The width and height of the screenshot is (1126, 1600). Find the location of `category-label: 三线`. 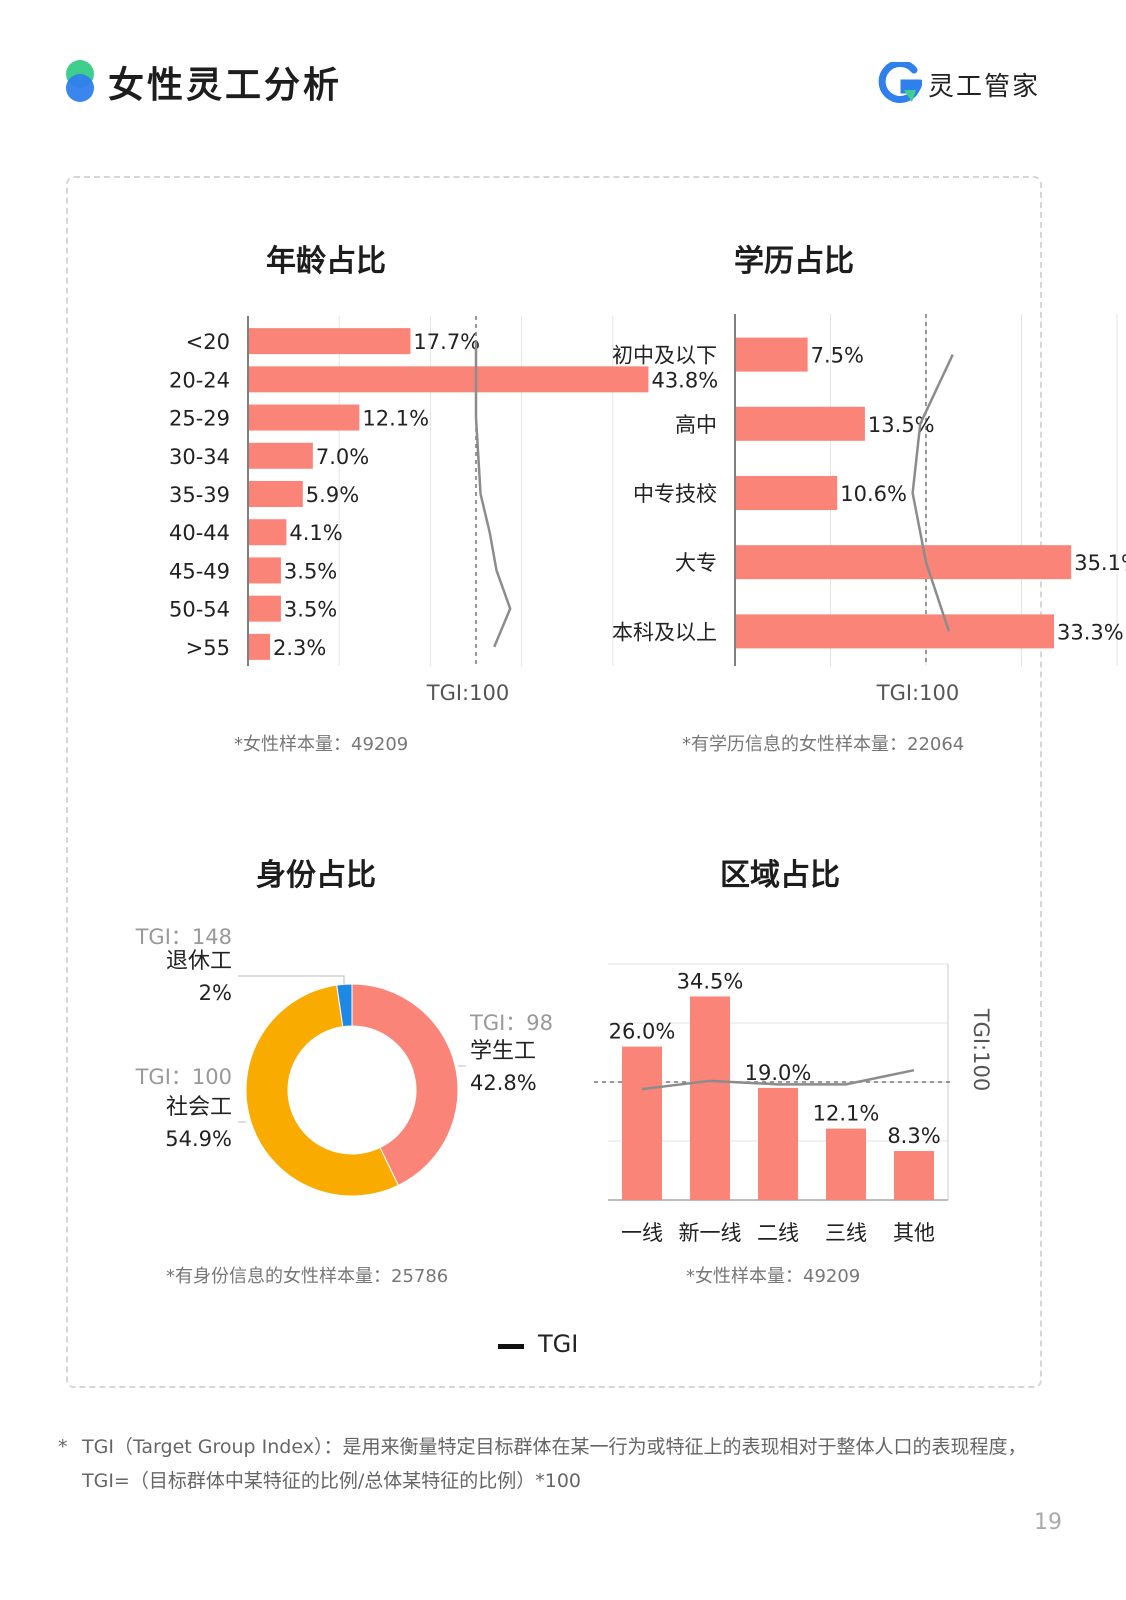

category-label: 三线 is located at coordinates (846, 1233).